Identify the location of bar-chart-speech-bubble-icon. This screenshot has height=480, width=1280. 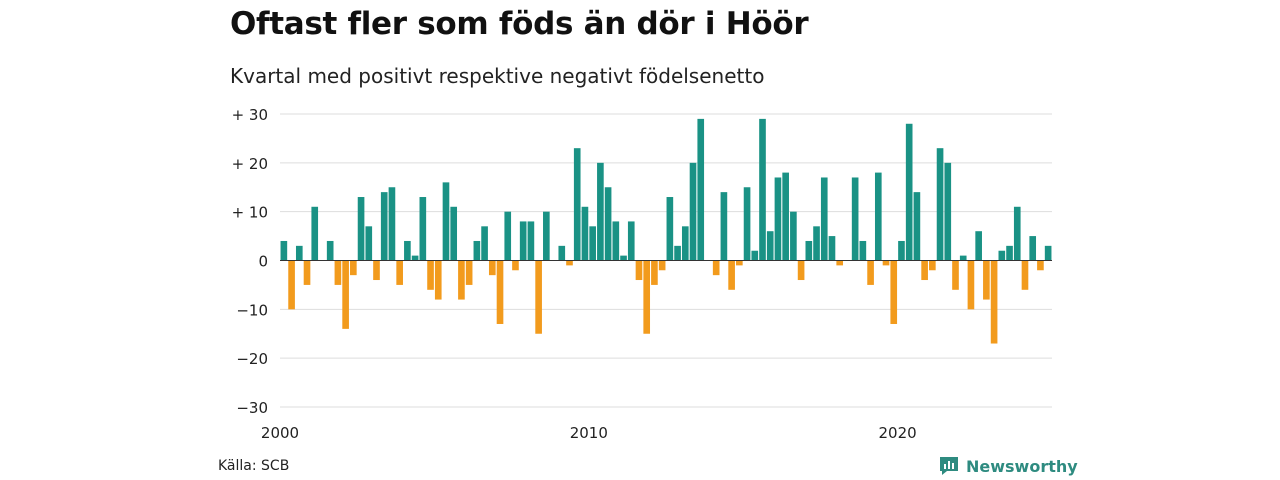
(949, 466).